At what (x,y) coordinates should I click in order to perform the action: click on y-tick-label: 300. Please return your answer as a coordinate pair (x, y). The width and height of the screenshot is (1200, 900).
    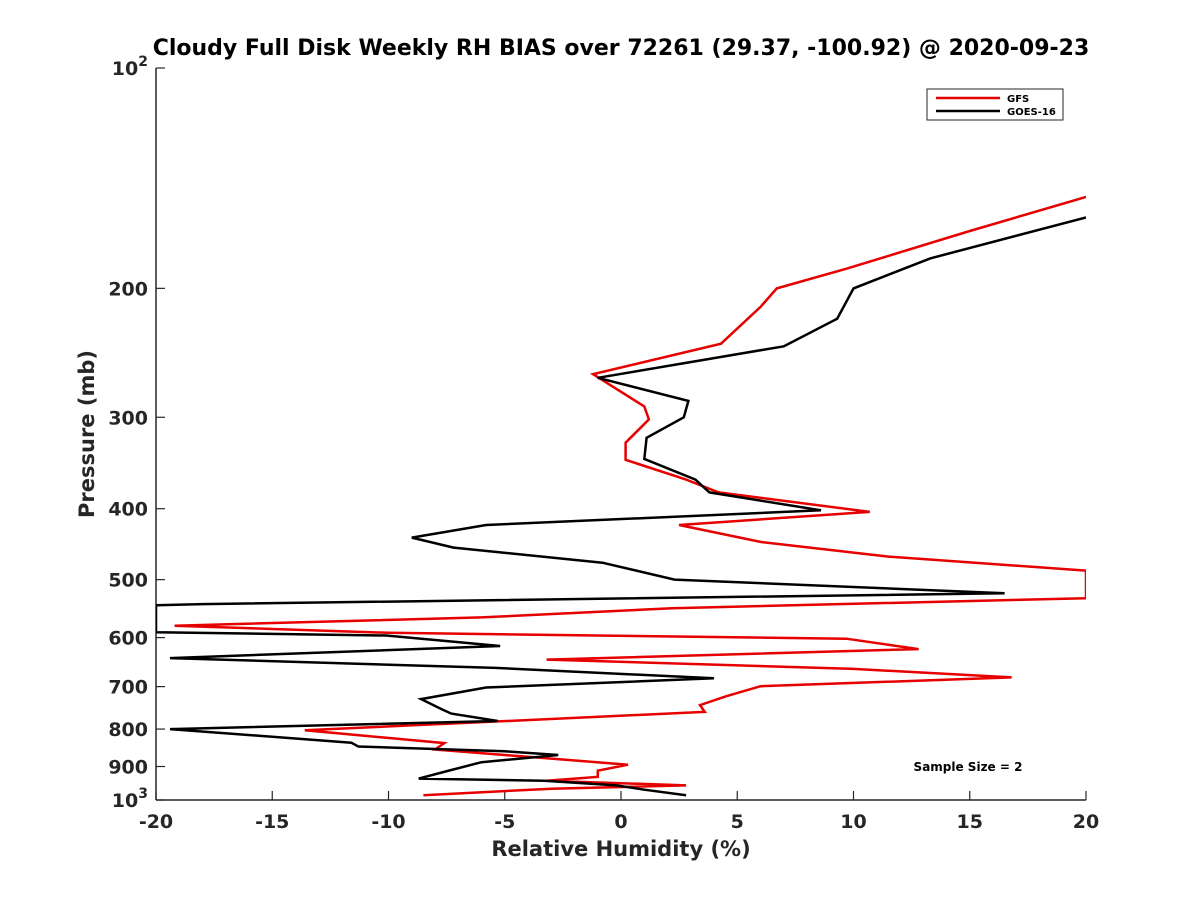
    Looking at the image, I should click on (128, 418).